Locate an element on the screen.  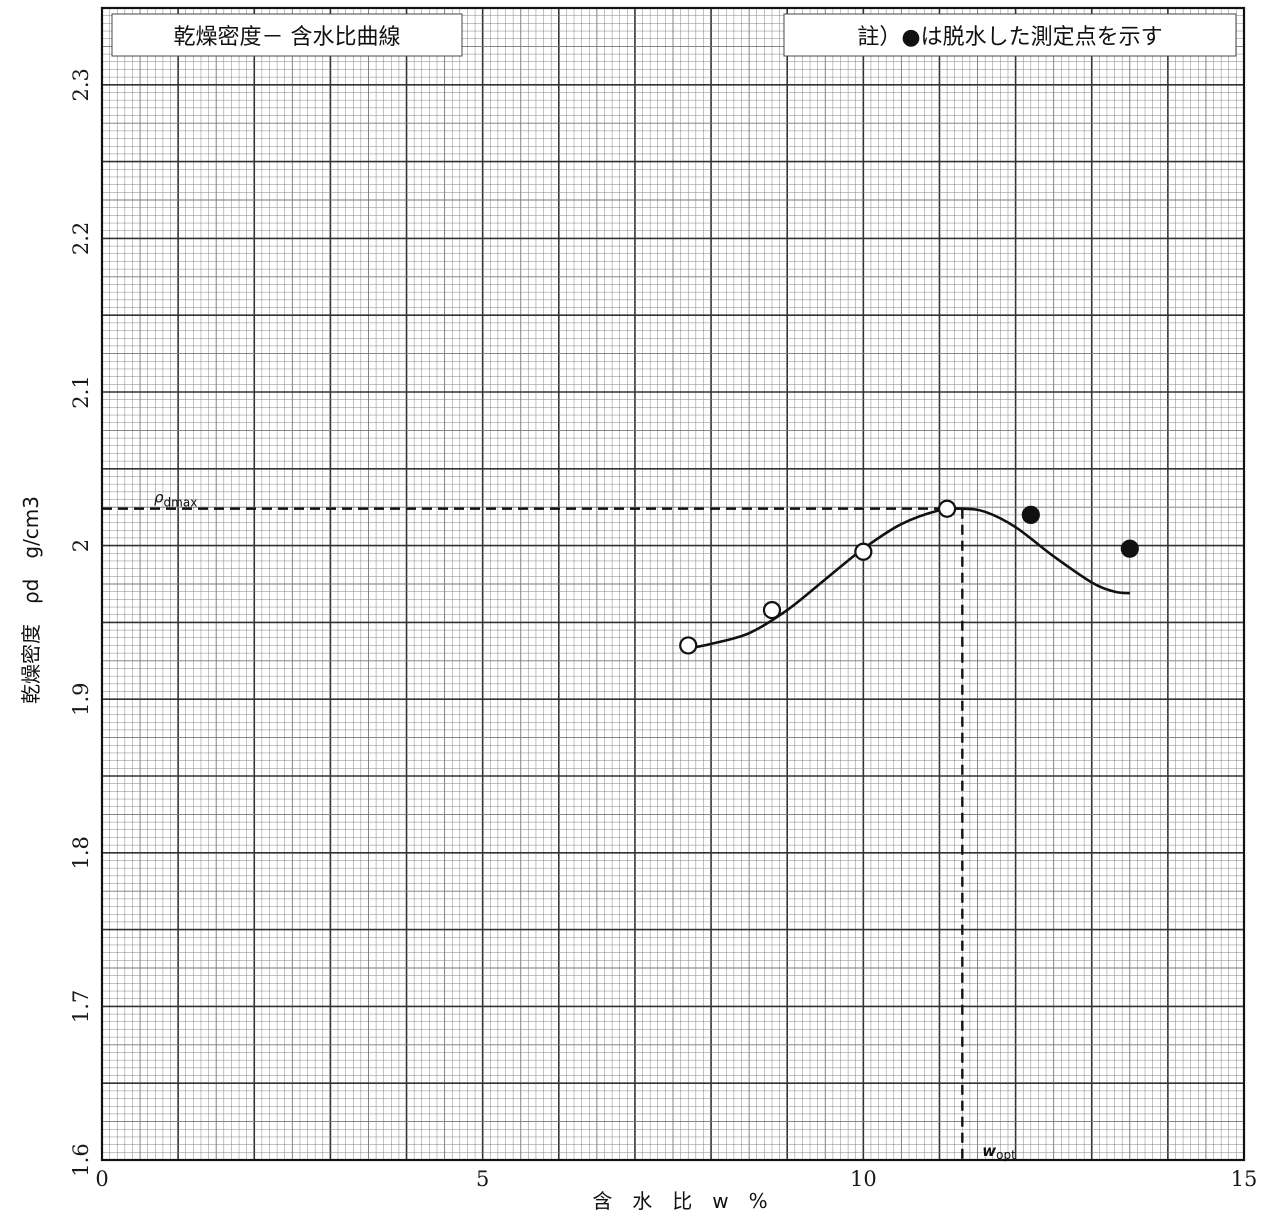
note-box is located at coordinates (1010, 35).